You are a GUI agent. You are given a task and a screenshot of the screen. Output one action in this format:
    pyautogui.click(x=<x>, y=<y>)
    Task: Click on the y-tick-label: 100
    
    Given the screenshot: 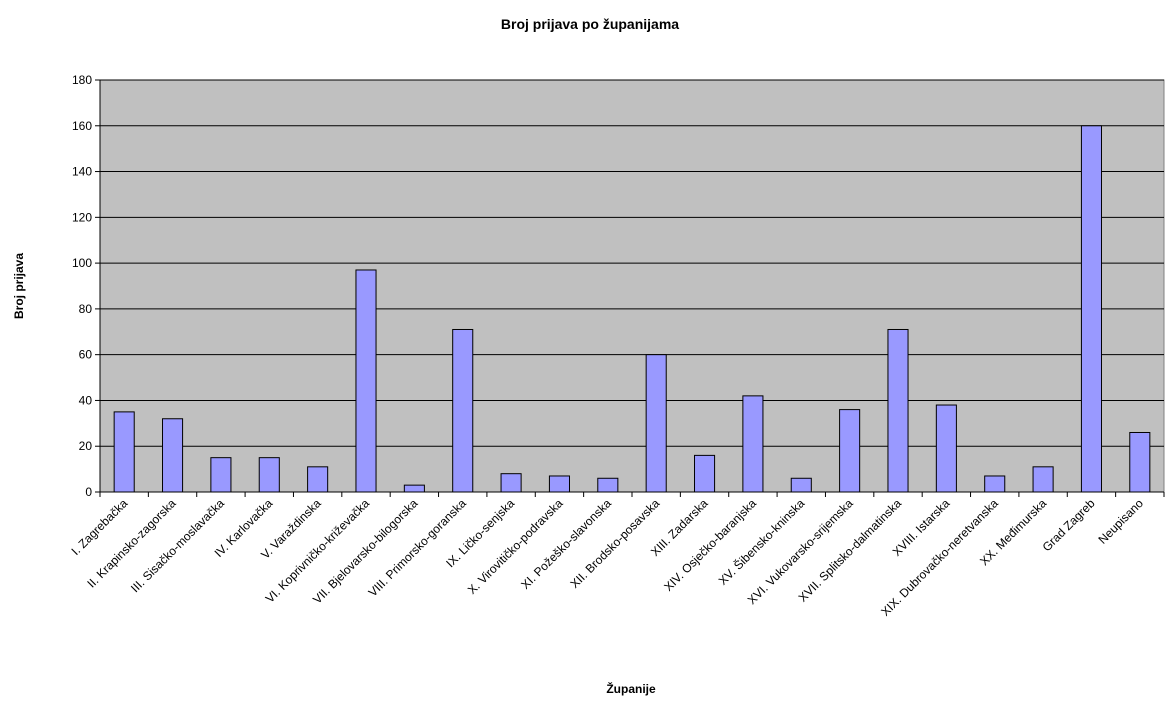 What is the action you would take?
    pyautogui.click(x=82, y=263)
    